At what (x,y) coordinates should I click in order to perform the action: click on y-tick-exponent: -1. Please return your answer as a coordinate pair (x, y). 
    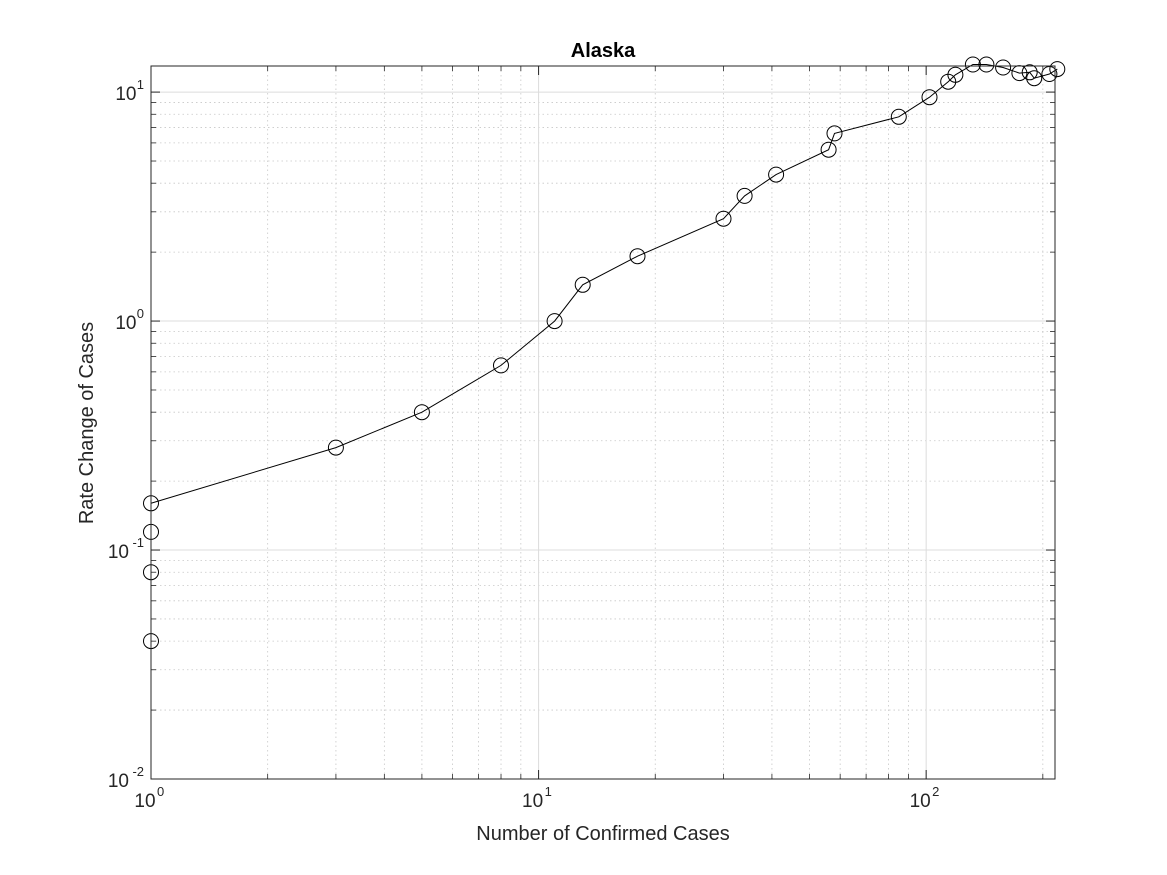
    Looking at the image, I should click on (138, 542).